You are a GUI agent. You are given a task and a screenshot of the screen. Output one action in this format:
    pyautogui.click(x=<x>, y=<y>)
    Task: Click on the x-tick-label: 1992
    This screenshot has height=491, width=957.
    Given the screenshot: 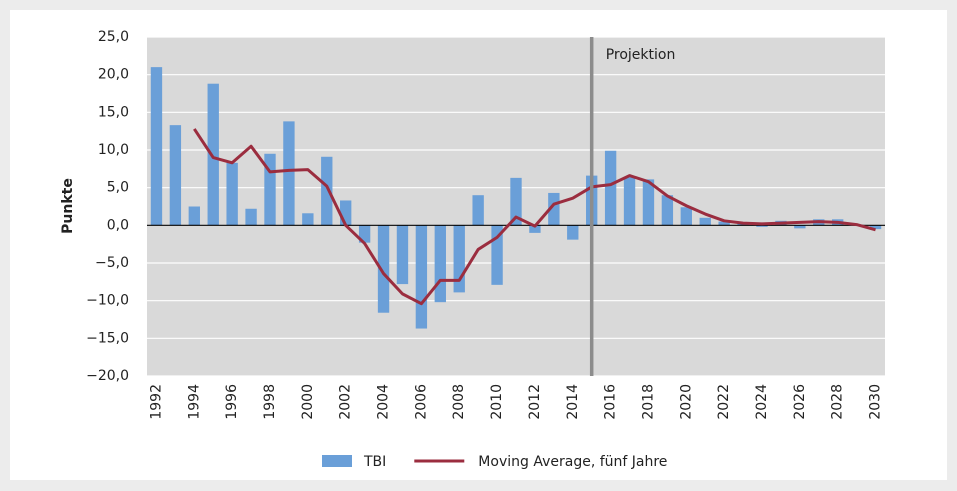 What is the action you would take?
    pyautogui.click(x=156, y=402)
    